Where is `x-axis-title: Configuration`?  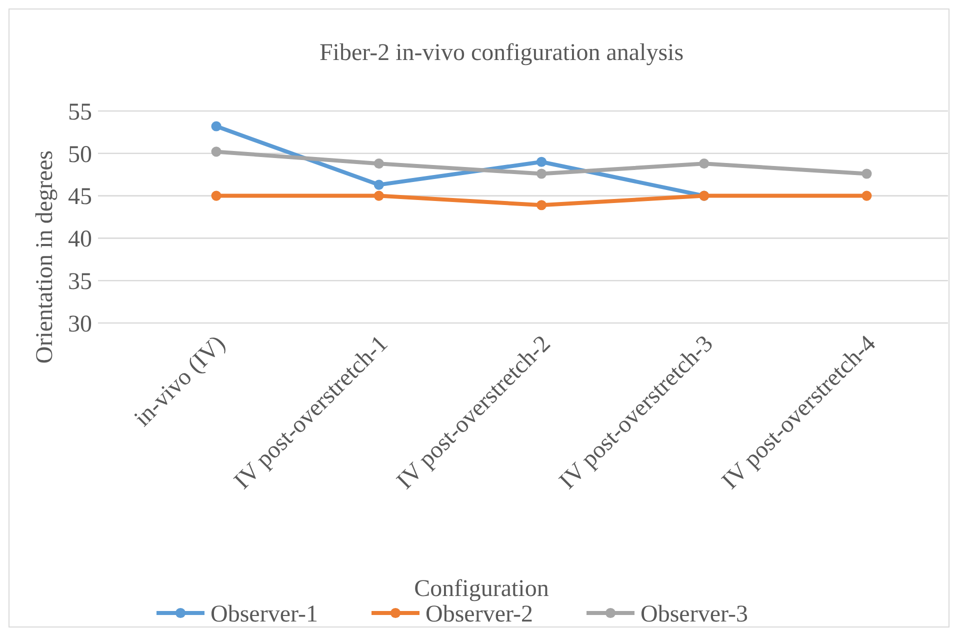
x-axis-title: Configuration is located at coordinates (481, 589).